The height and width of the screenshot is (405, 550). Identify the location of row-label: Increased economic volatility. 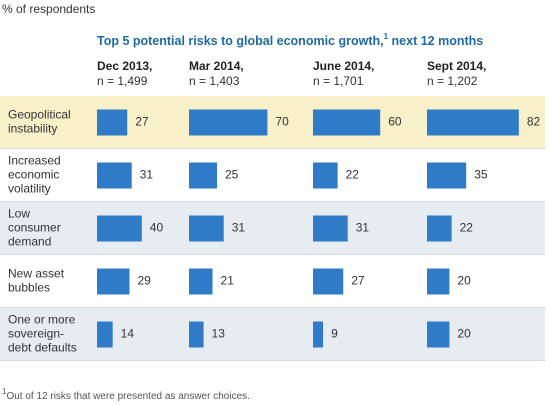
(34, 175).